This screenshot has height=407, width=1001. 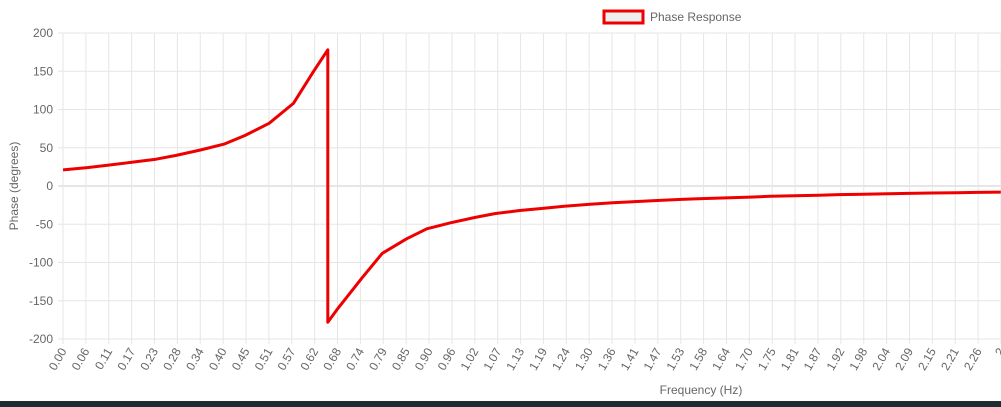 I want to click on y-tick-label: 200, so click(x=43, y=33).